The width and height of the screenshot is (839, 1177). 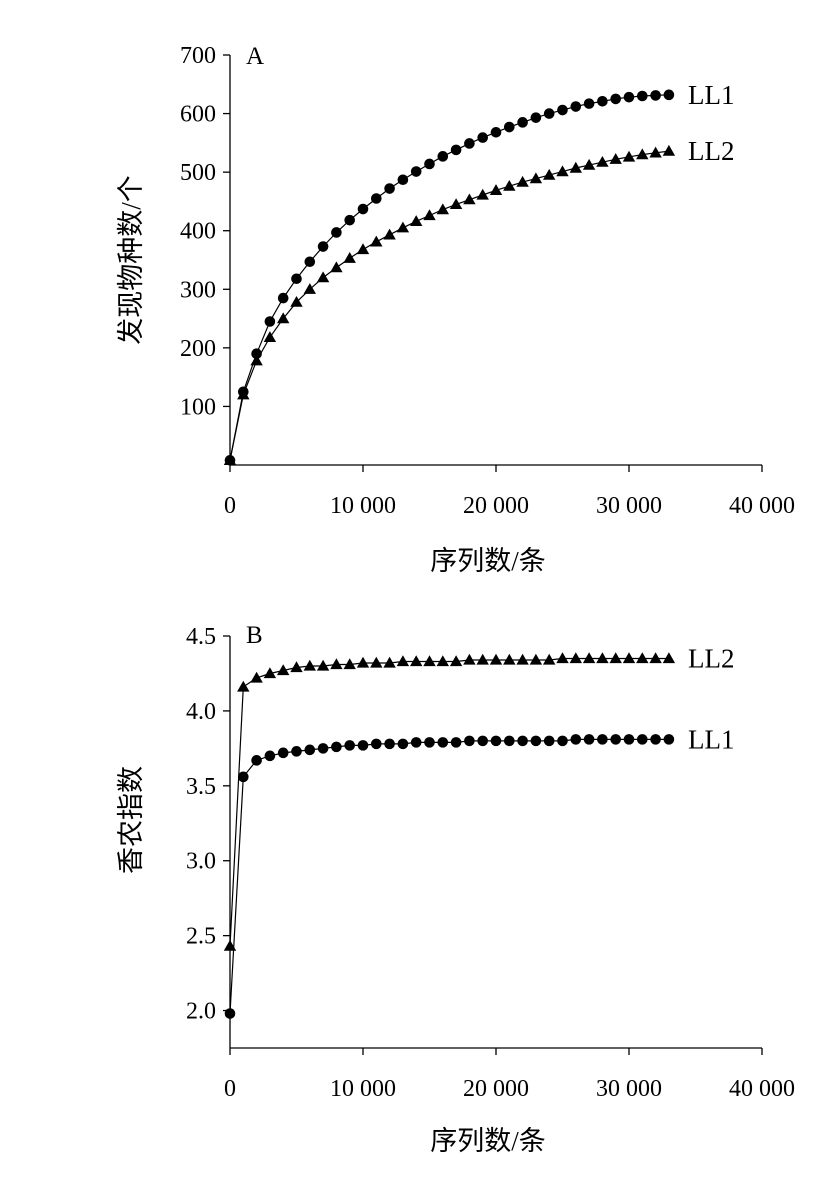 I want to click on panel-b-x-tick-label: 40 000, so click(x=762, y=1089).